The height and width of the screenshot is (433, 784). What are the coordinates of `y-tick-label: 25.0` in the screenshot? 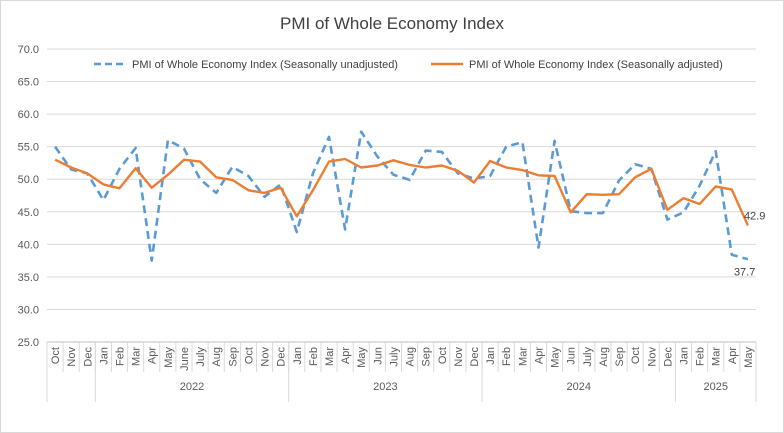 It's located at (28, 343).